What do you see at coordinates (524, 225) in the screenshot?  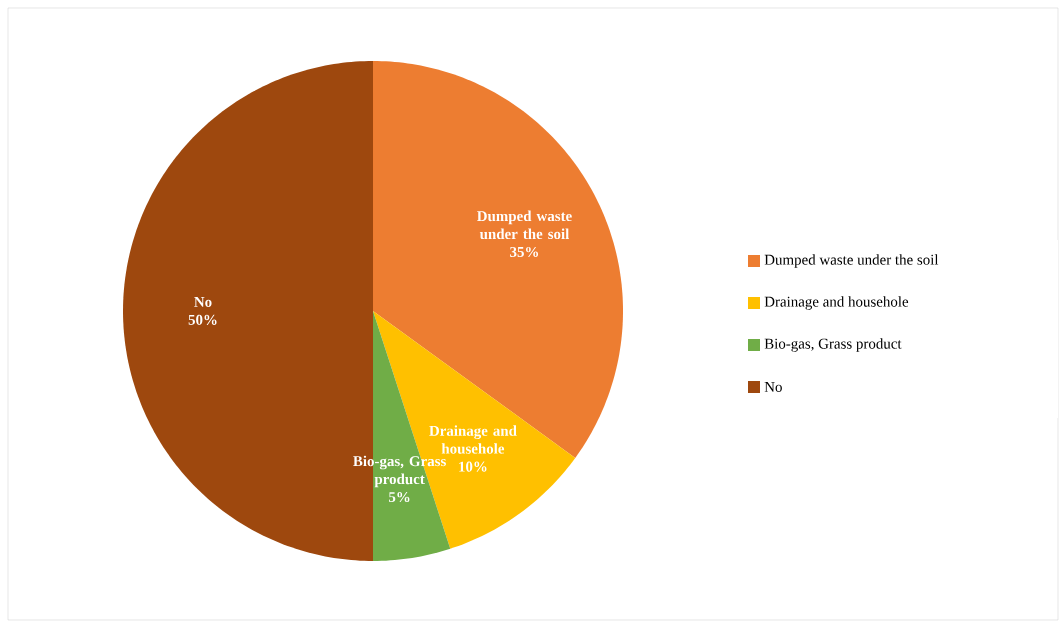 I see `slice-label: Dumped waste under the soil` at bounding box center [524, 225].